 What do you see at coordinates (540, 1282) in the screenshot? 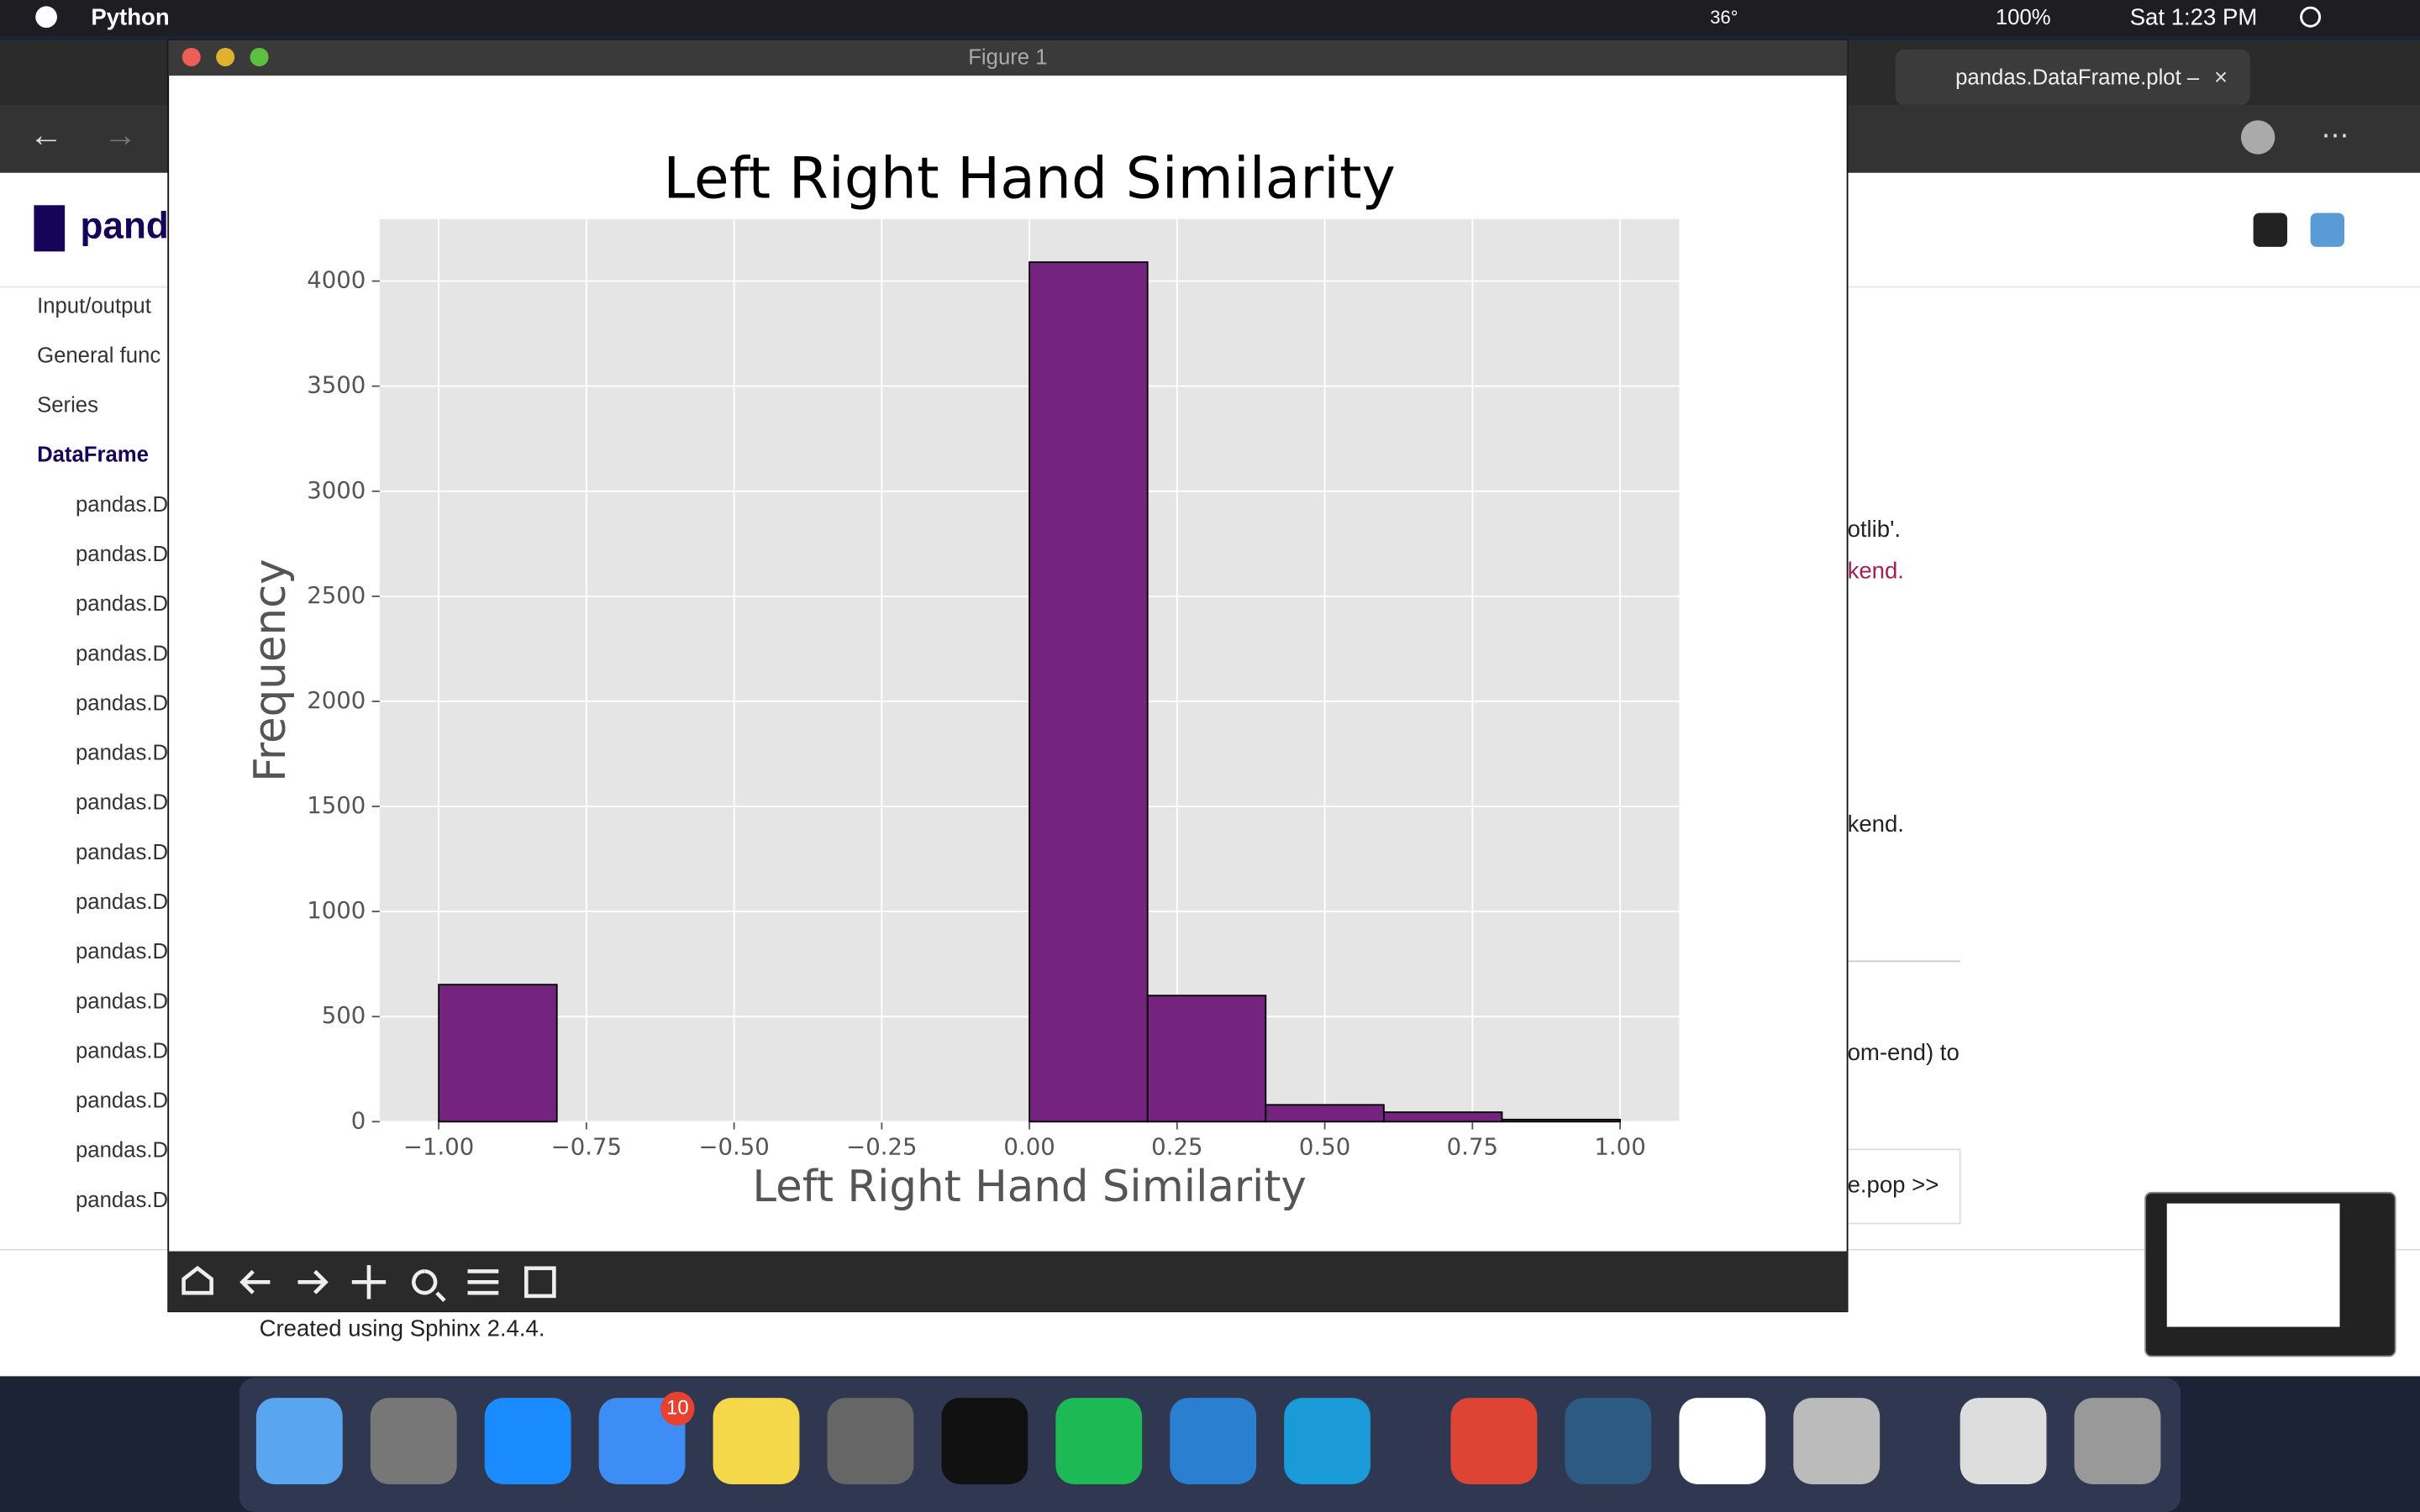
I see `save-tool` at bounding box center [540, 1282].